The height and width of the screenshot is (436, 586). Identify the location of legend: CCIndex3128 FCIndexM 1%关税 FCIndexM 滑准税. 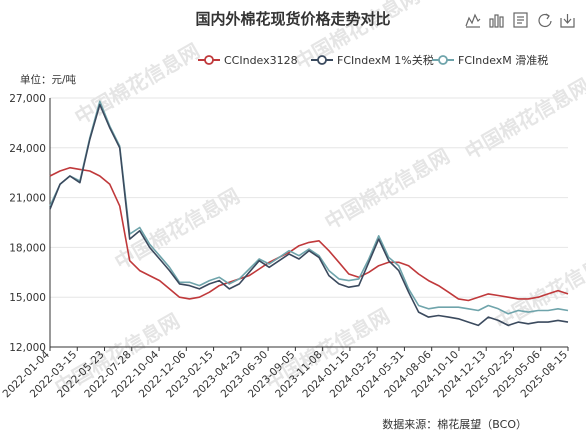
(373, 60).